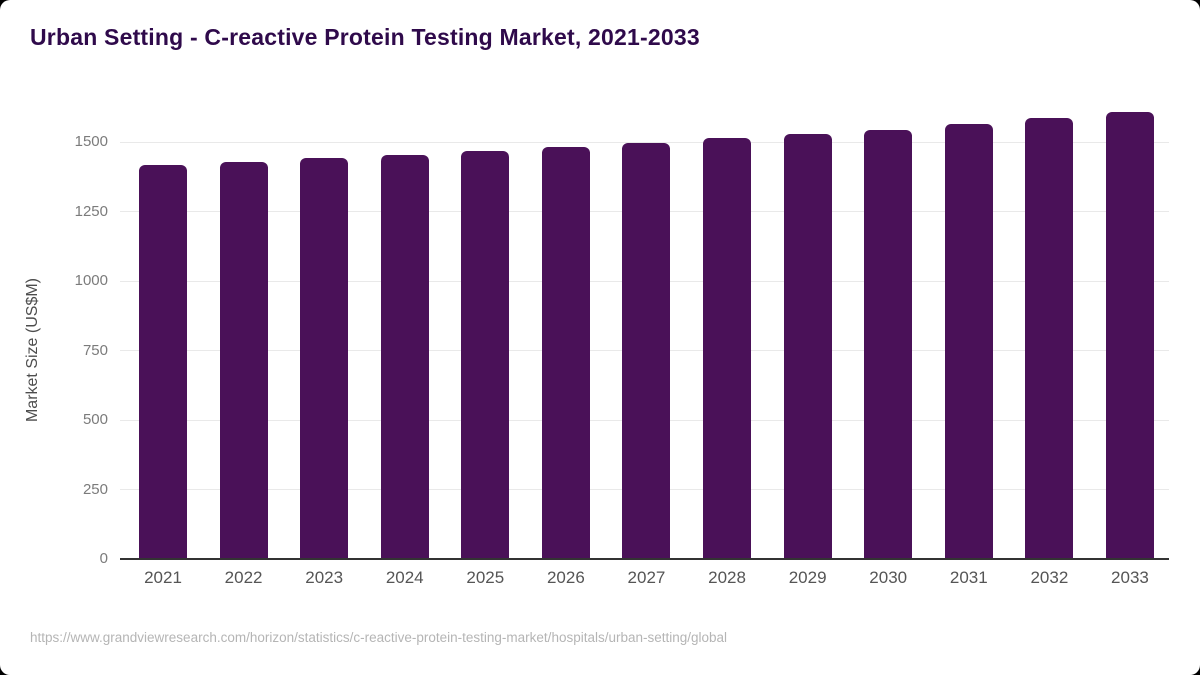  I want to click on x-tick-label: 2033, so click(1130, 577).